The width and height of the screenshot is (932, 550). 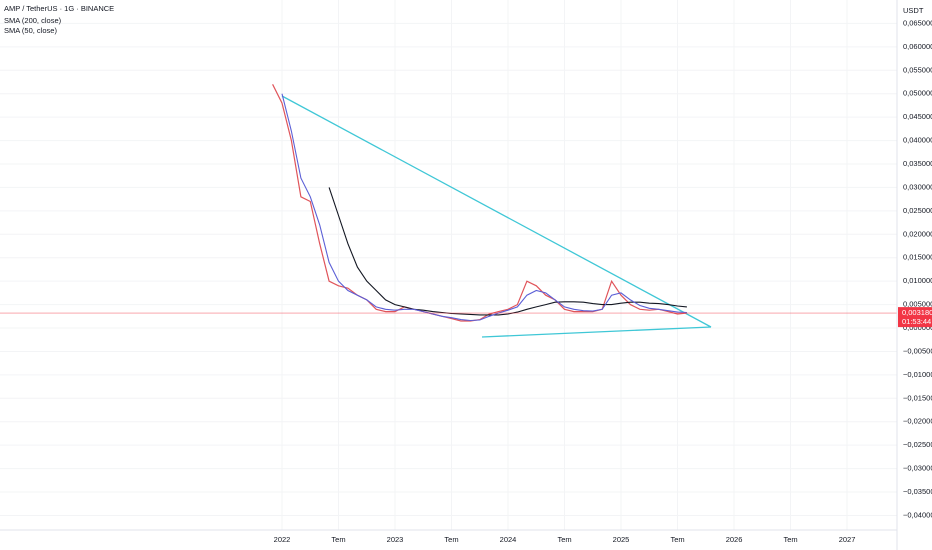 What do you see at coordinates (621, 539) in the screenshot?
I see `x-tick-label: 2025` at bounding box center [621, 539].